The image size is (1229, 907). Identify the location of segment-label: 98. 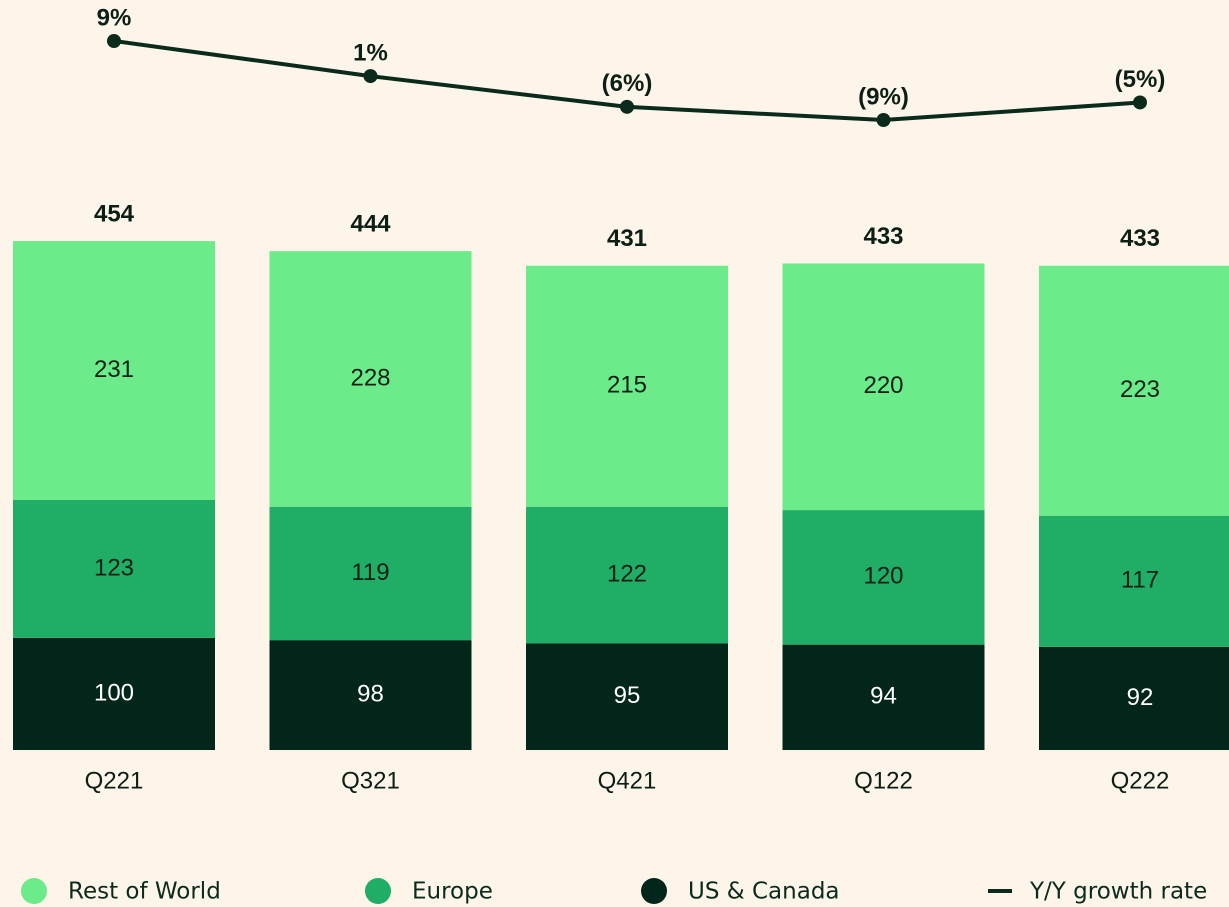
(370, 693).